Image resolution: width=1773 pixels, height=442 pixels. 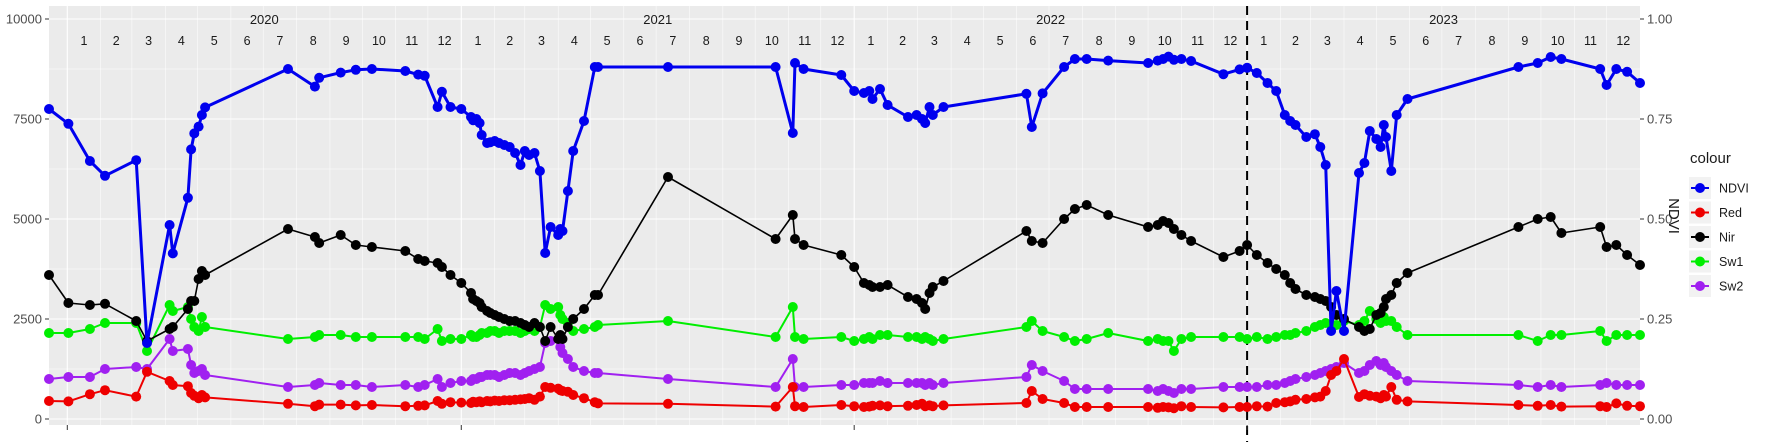 I want to click on month-label: 7, so click(x=1458, y=41).